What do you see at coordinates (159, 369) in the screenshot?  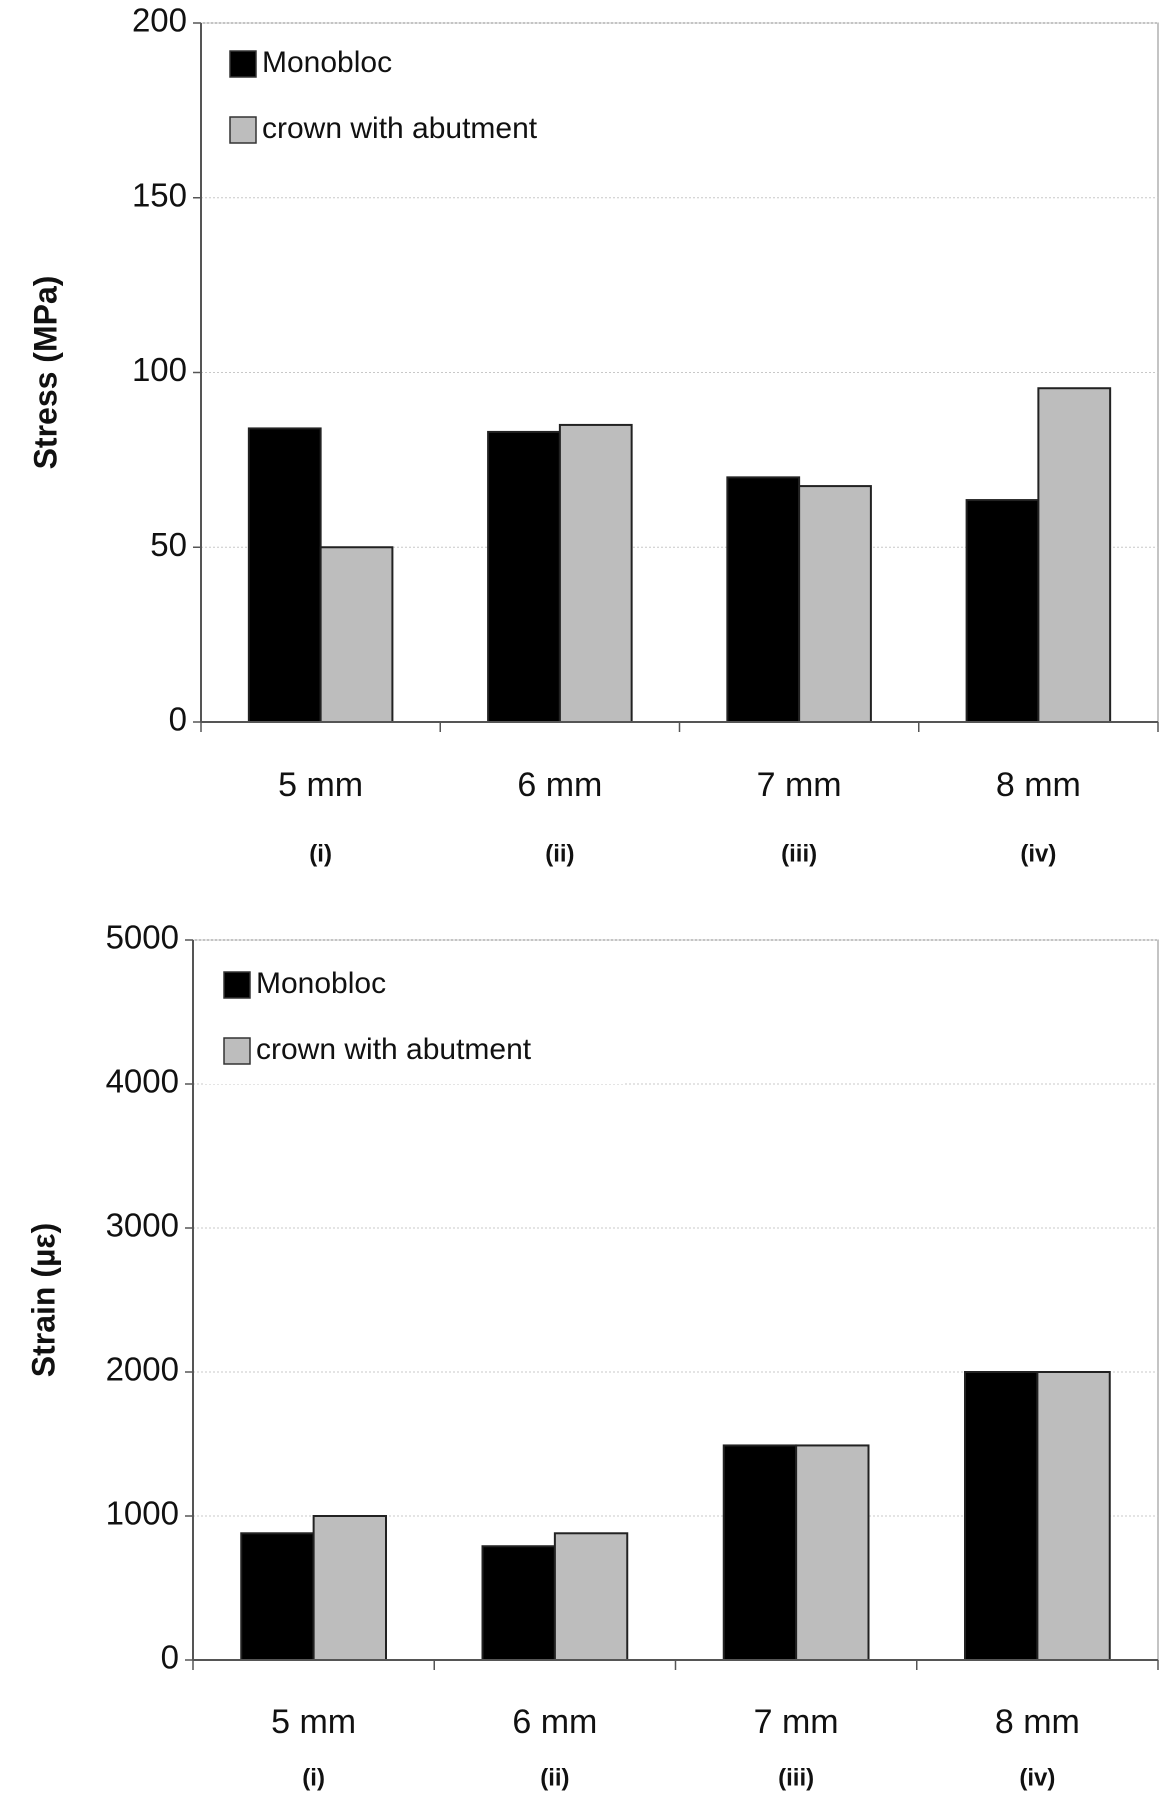 I see `y-tick-label: 100` at bounding box center [159, 369].